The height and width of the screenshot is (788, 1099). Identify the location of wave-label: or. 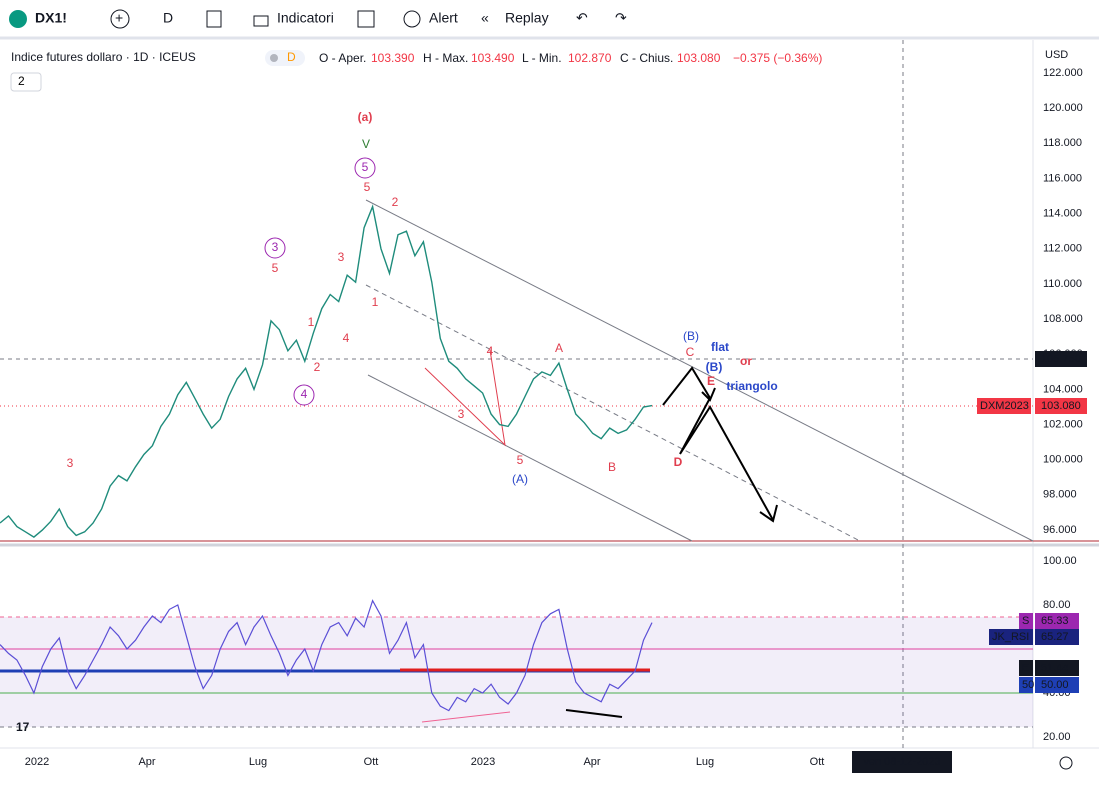
(746, 361).